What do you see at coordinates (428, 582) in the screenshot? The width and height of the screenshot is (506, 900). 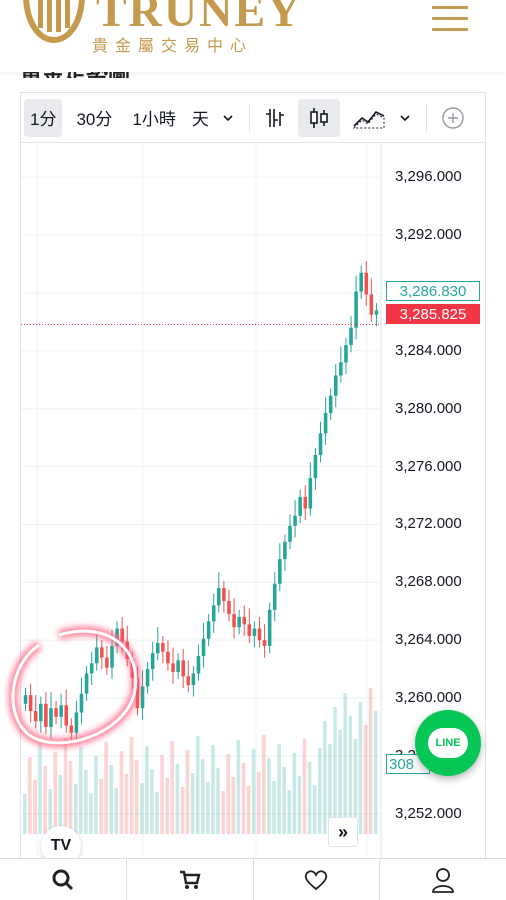 I see `price-axis-label: 3,268.000` at bounding box center [428, 582].